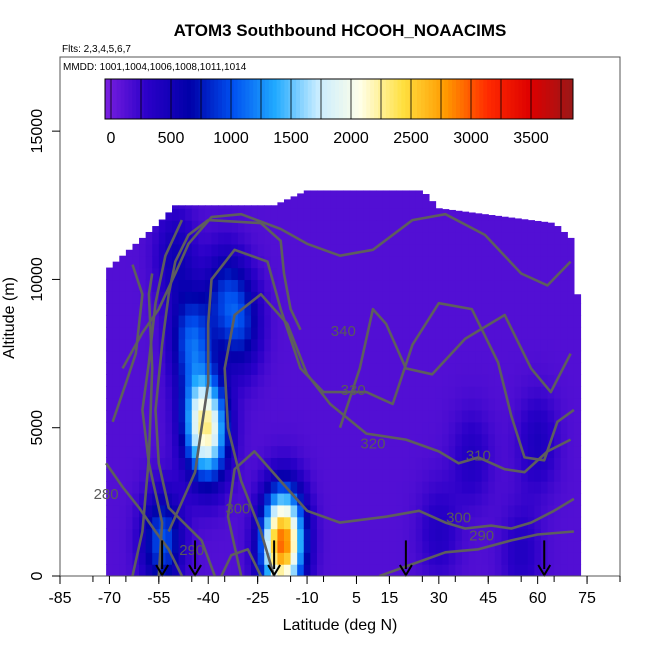 The image size is (650, 650). I want to click on x-tick-label: 75, so click(587, 598).